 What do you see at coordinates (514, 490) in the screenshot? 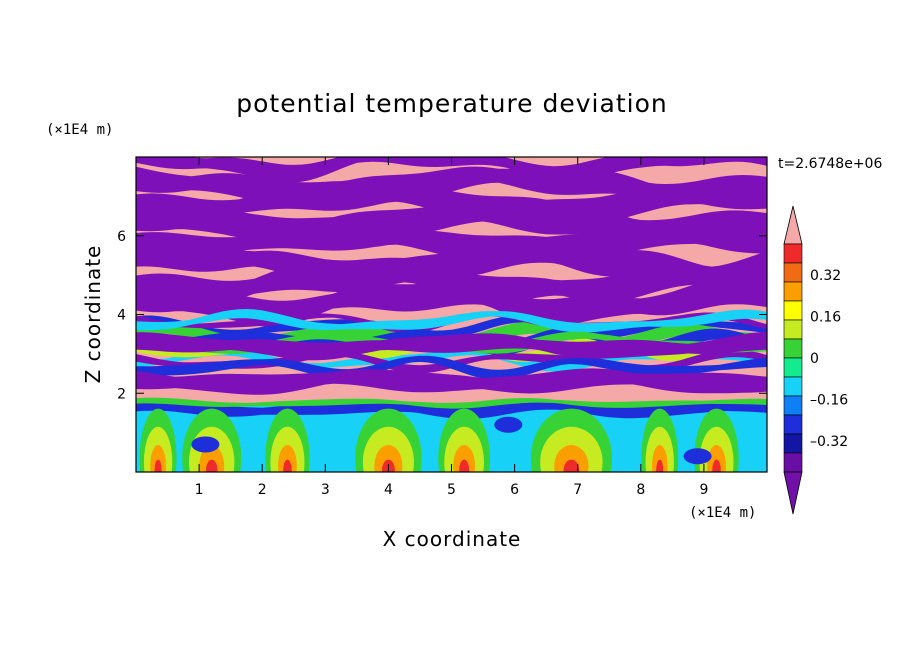
I see `x-tick-label: 6` at bounding box center [514, 490].